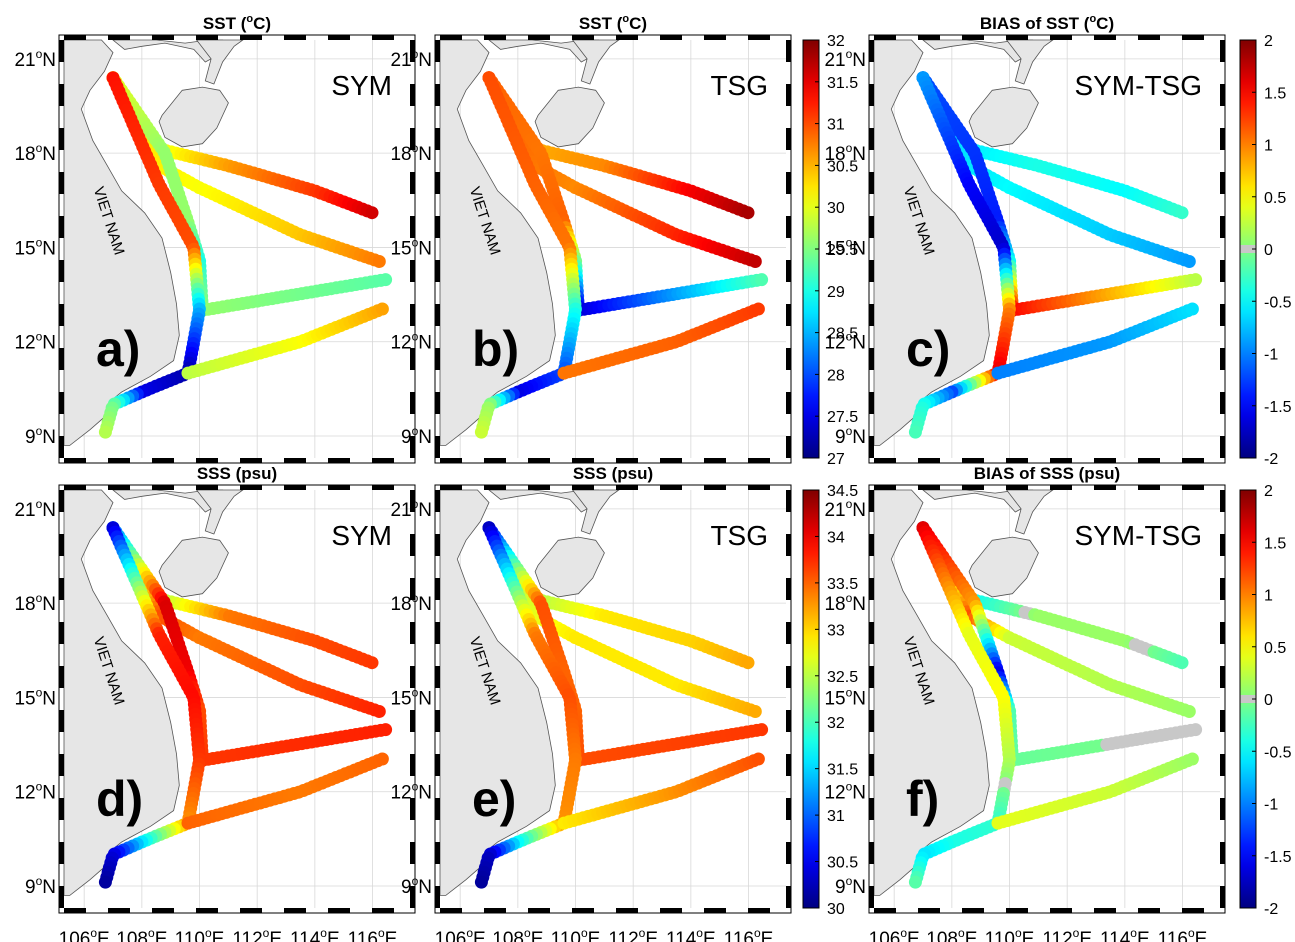 Image resolution: width=1295 pixels, height=942 pixels. I want to click on panel-letter: c), so click(928, 349).